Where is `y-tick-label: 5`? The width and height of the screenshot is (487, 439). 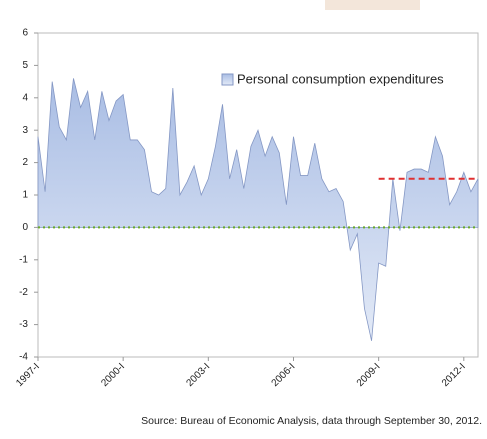 y-tick-label: 5 is located at coordinates (25, 65).